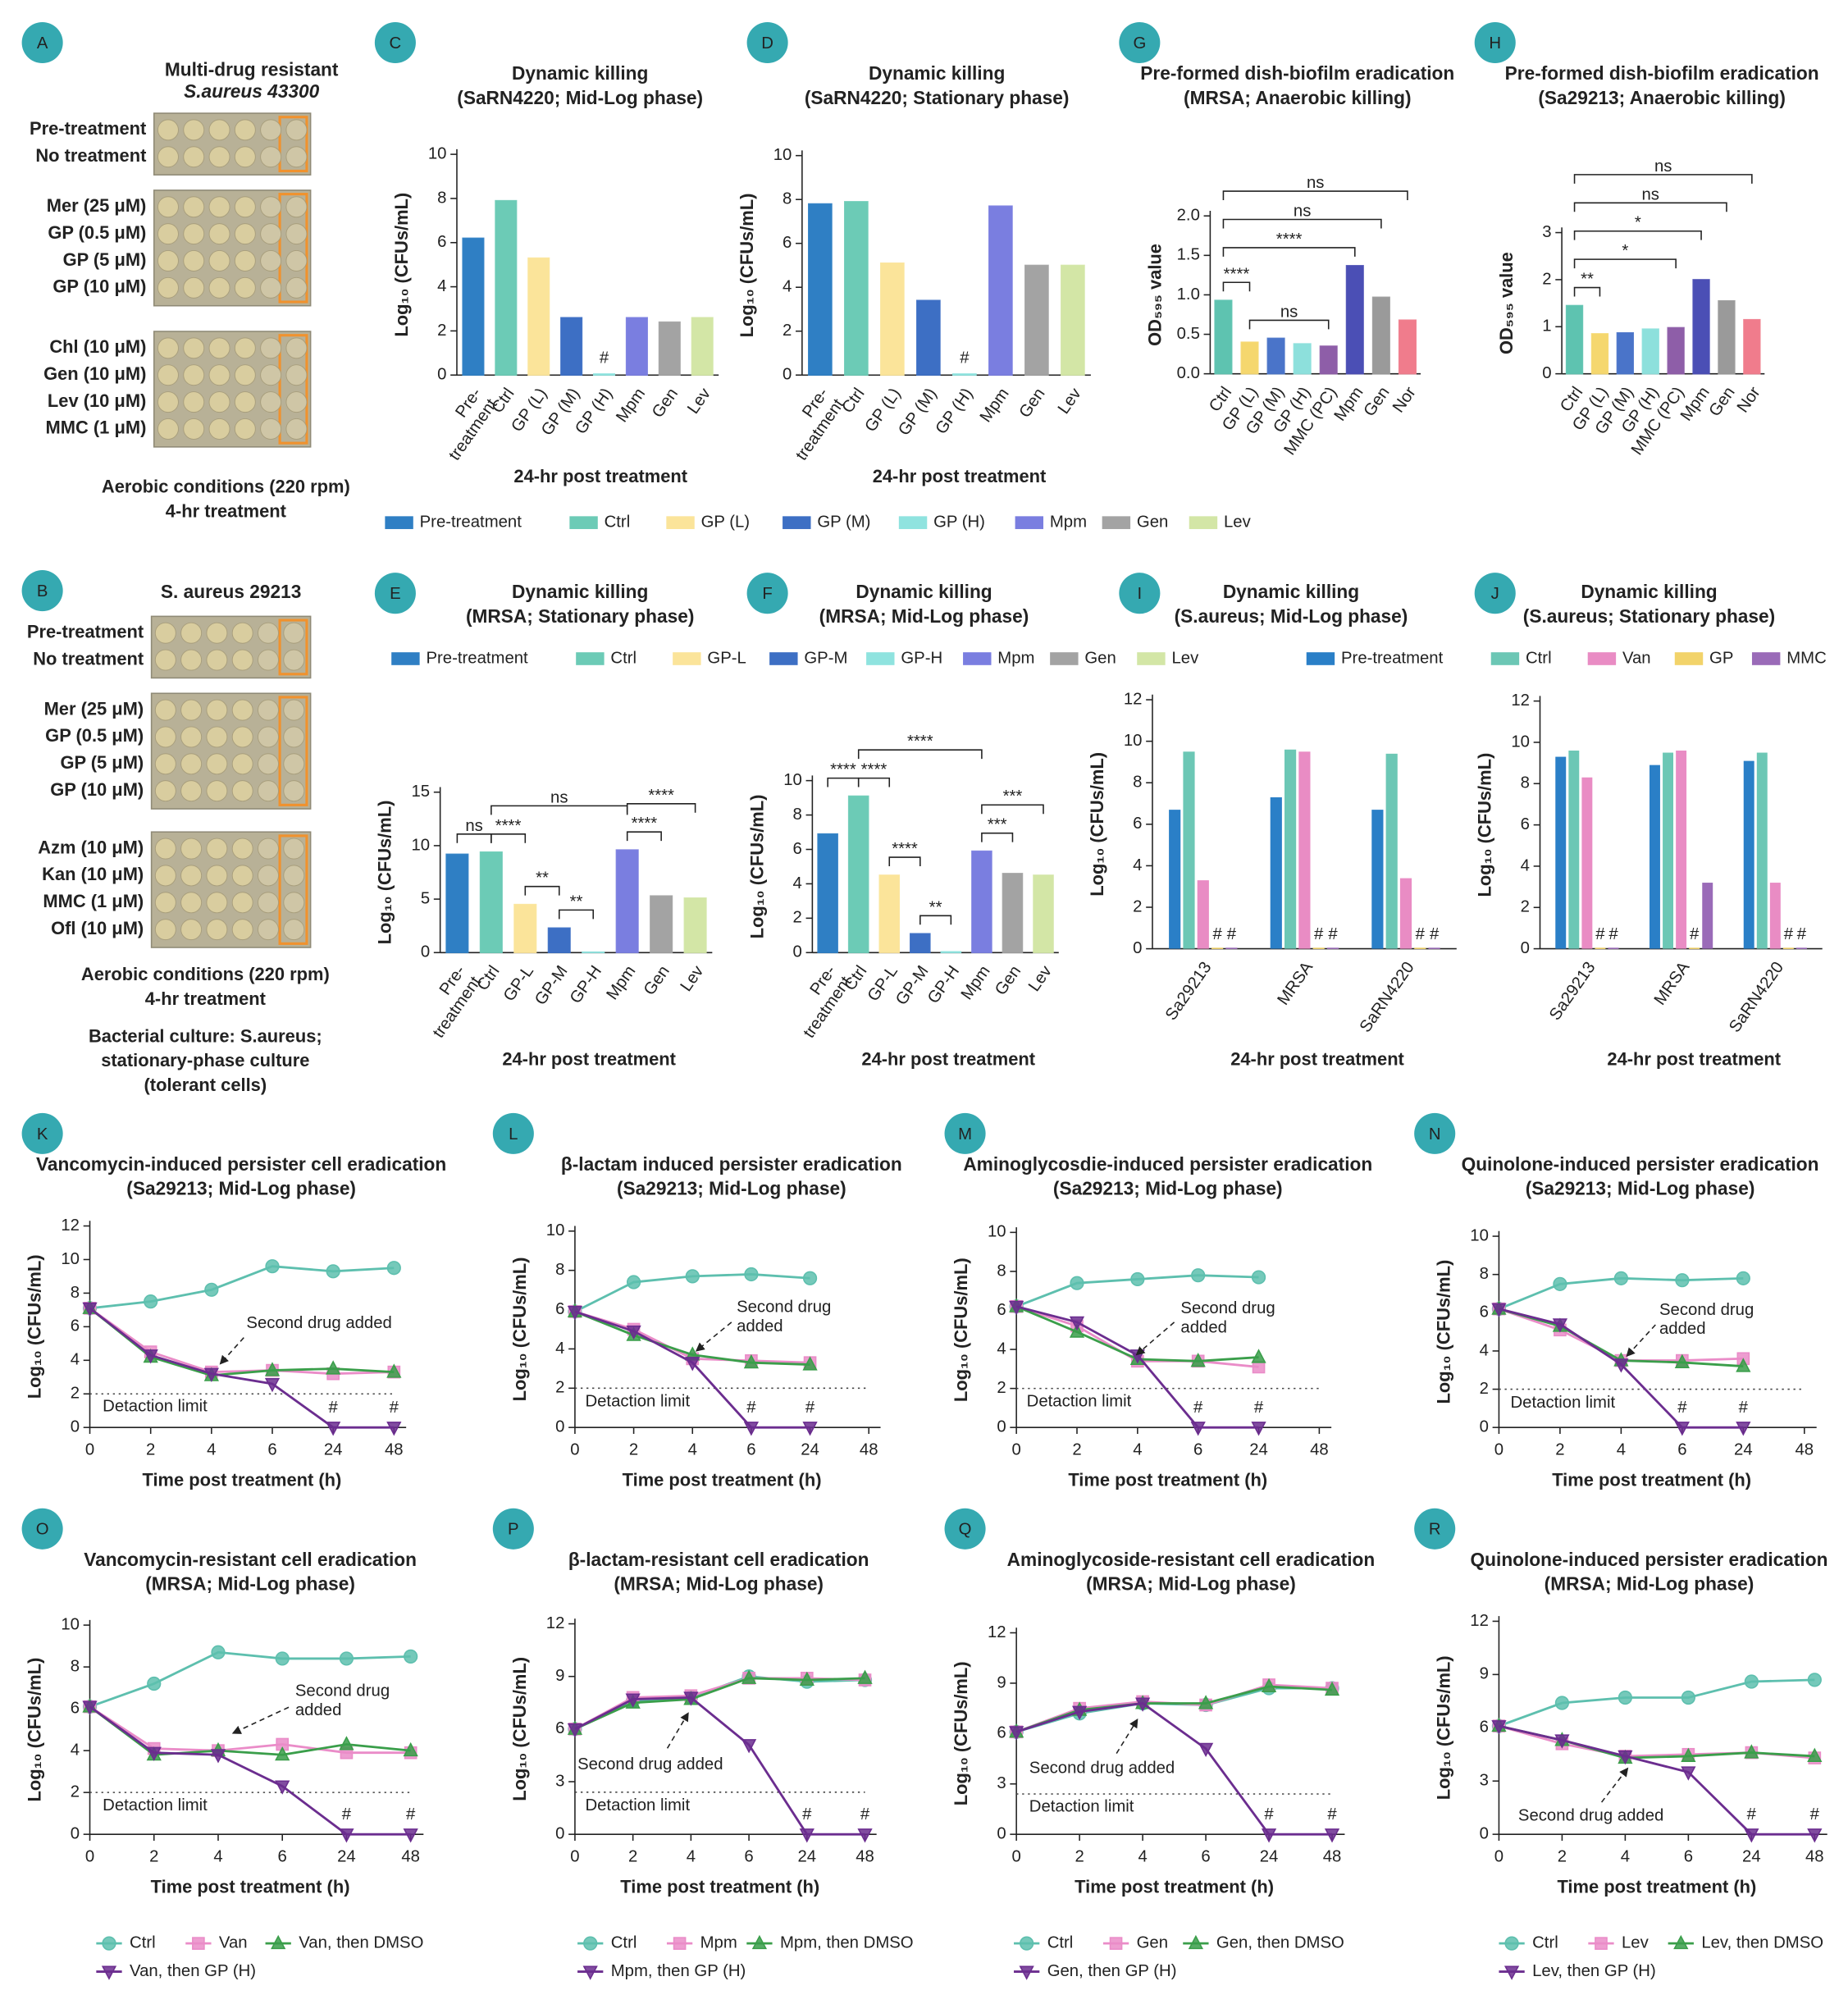 This screenshot has width=1848, height=2013. I want to click on panel-letter: G, so click(1139, 43).